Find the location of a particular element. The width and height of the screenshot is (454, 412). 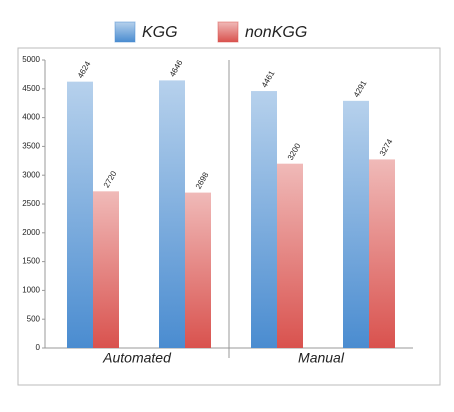

data-label: 3200 is located at coordinates (294, 151).